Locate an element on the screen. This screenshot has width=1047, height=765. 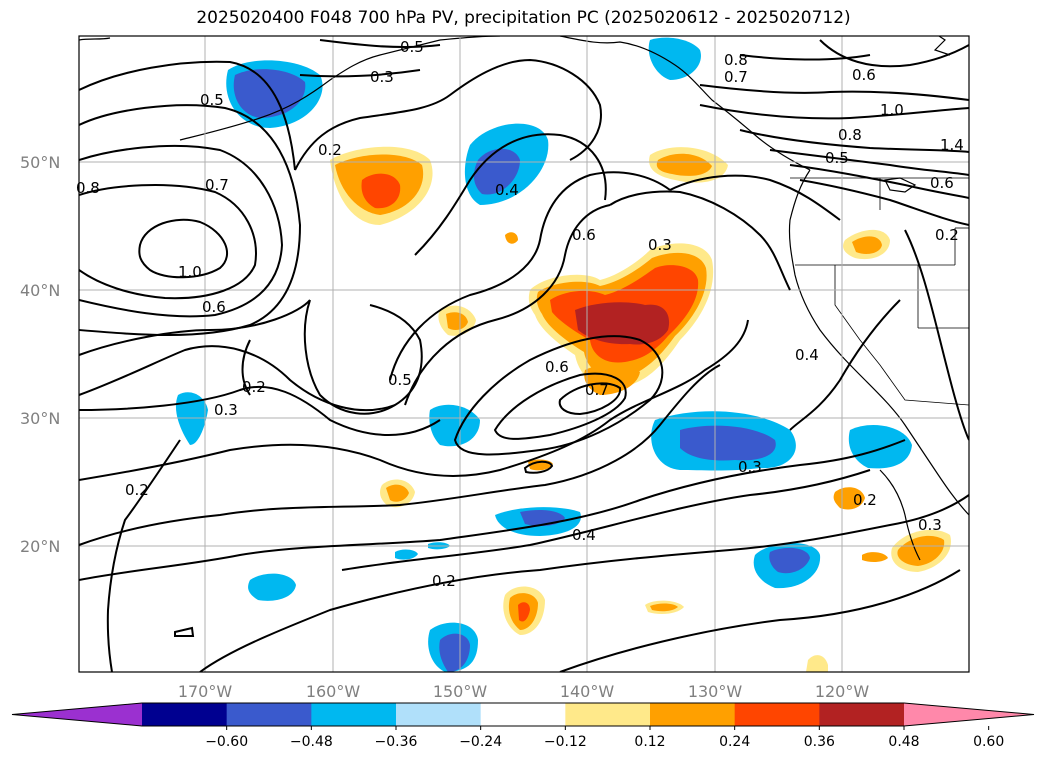
colorbar-tick-label: −0.48 is located at coordinates (311, 742).